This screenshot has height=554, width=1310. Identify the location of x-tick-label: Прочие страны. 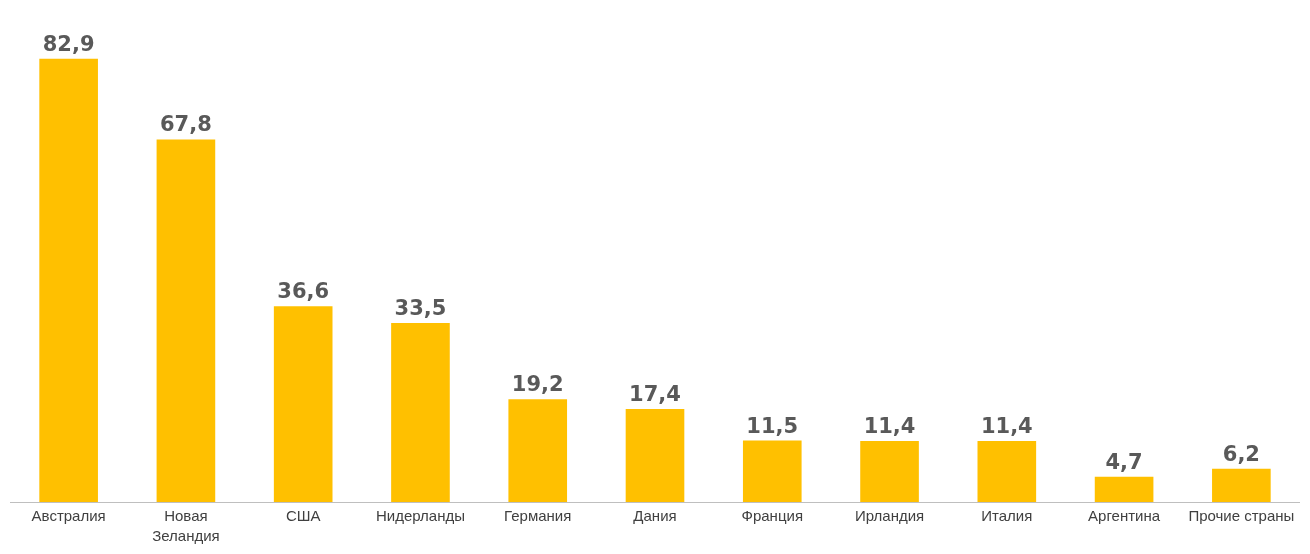
(1241, 515).